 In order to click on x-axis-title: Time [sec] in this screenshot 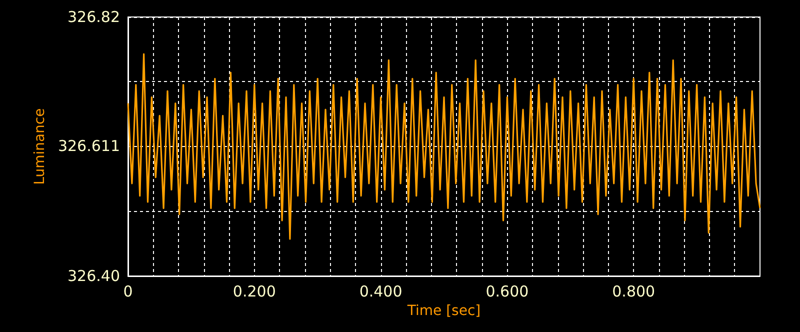, I will do `click(443, 311)`.